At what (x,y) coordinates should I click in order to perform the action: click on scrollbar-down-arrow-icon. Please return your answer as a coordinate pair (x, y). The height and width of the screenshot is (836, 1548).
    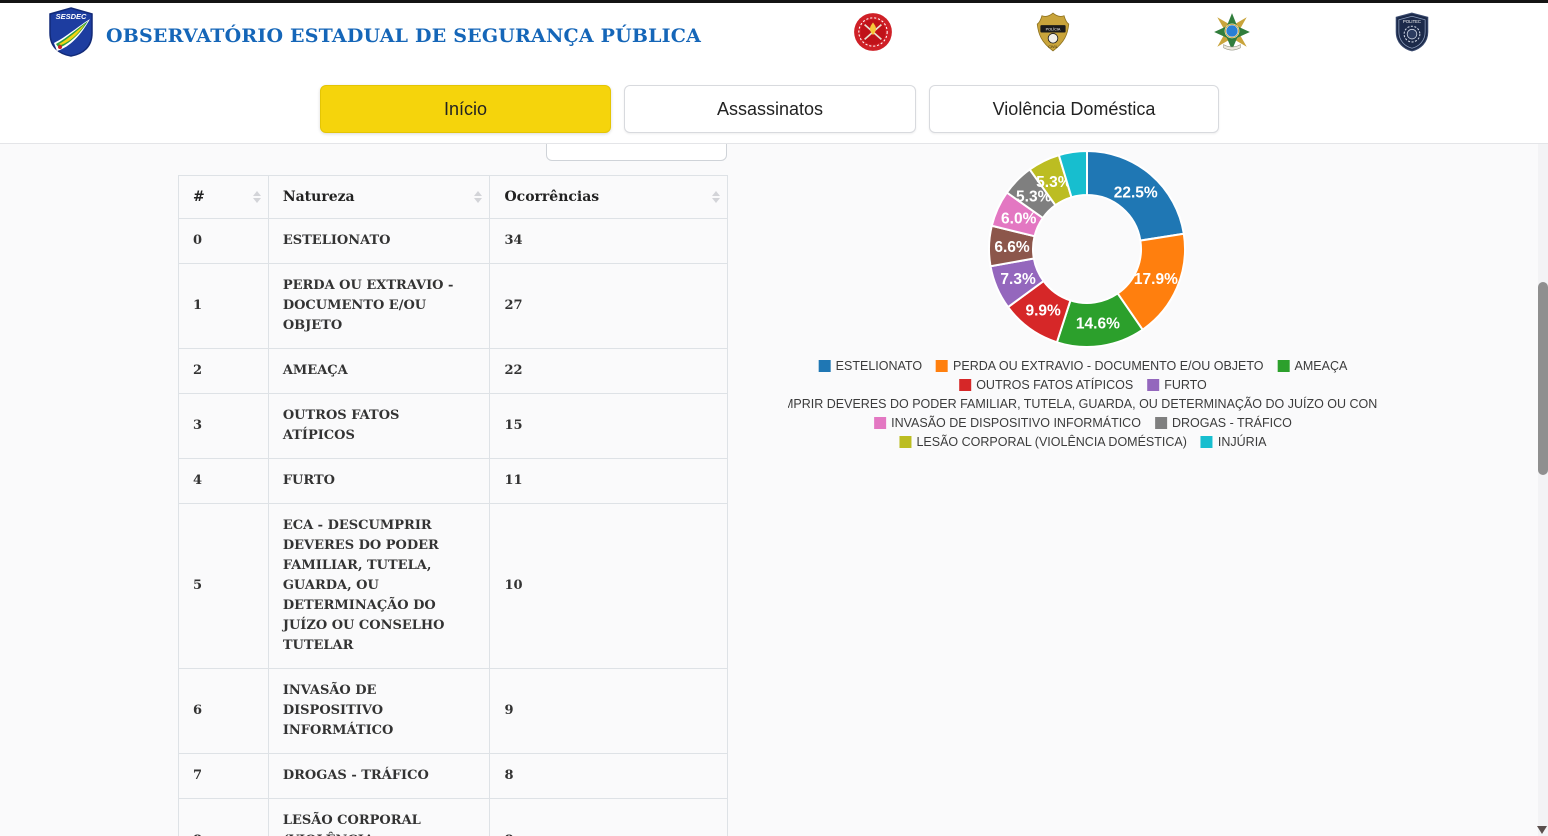
    Looking at the image, I should click on (1542, 830).